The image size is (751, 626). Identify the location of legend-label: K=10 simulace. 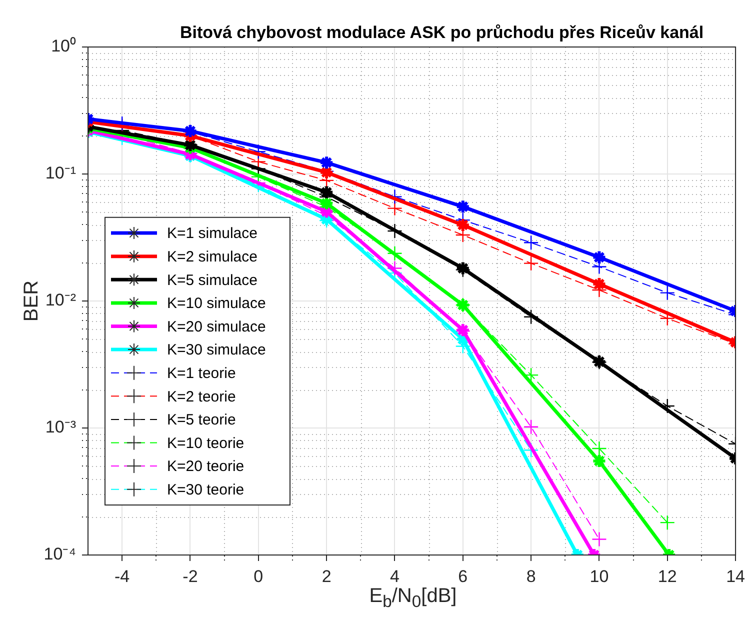
(216, 303).